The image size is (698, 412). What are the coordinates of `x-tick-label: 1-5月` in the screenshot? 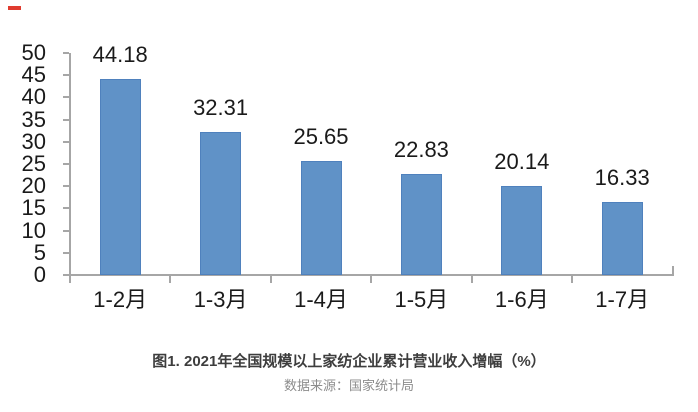 It's located at (421, 299).